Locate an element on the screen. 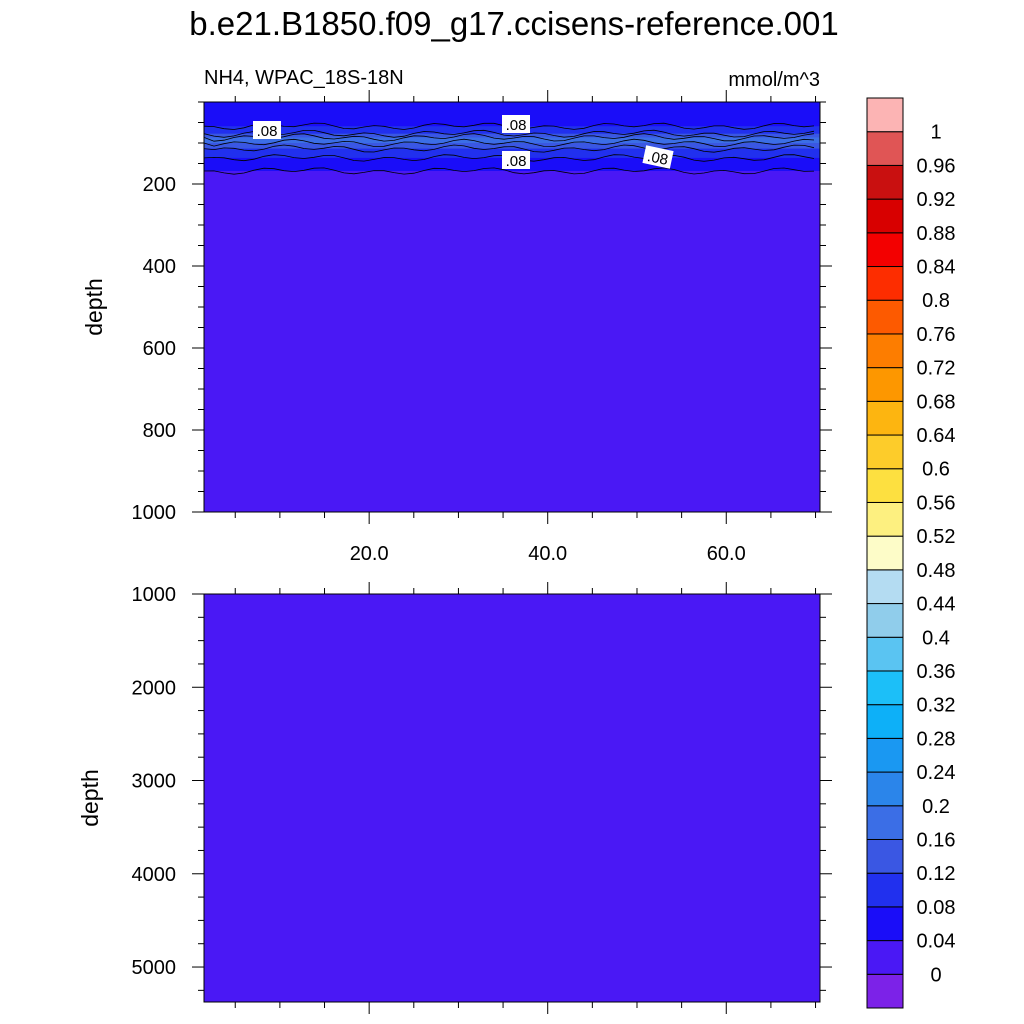  colorbar-label: 0.32 is located at coordinates (936, 706).